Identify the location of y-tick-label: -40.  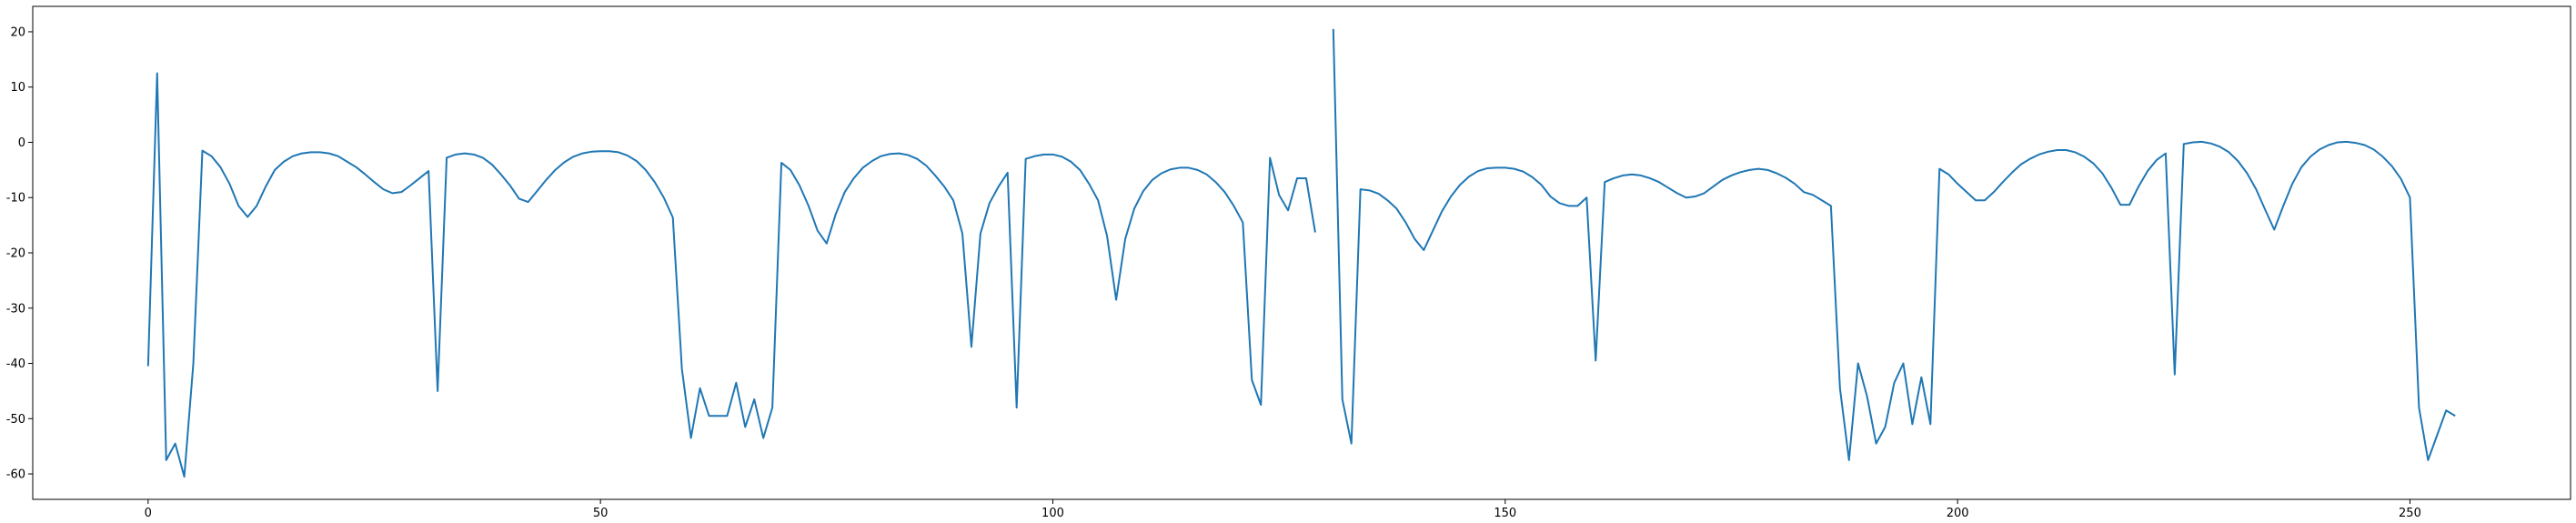
(15, 364).